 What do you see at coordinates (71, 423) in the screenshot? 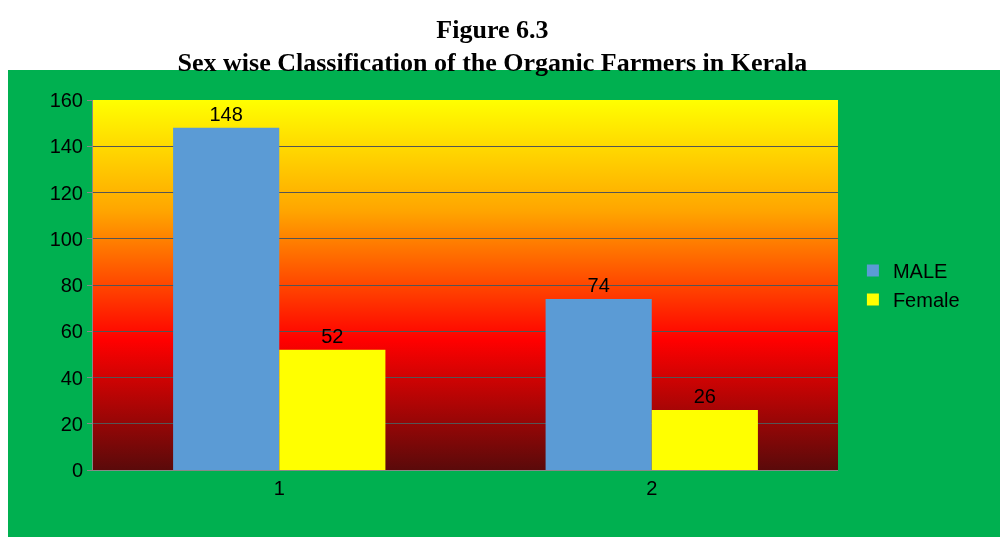
I see `y-tick-label: 20` at bounding box center [71, 423].